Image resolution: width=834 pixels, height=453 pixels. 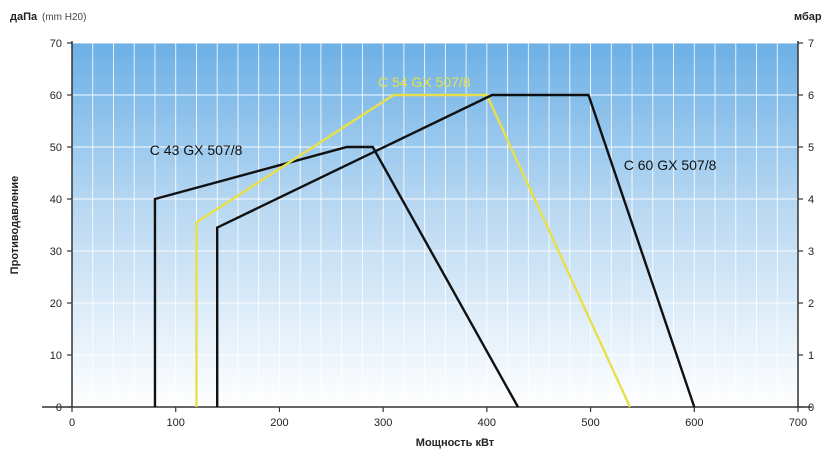 What do you see at coordinates (811, 252) in the screenshot?
I see `y-right-tick-label: 3` at bounding box center [811, 252].